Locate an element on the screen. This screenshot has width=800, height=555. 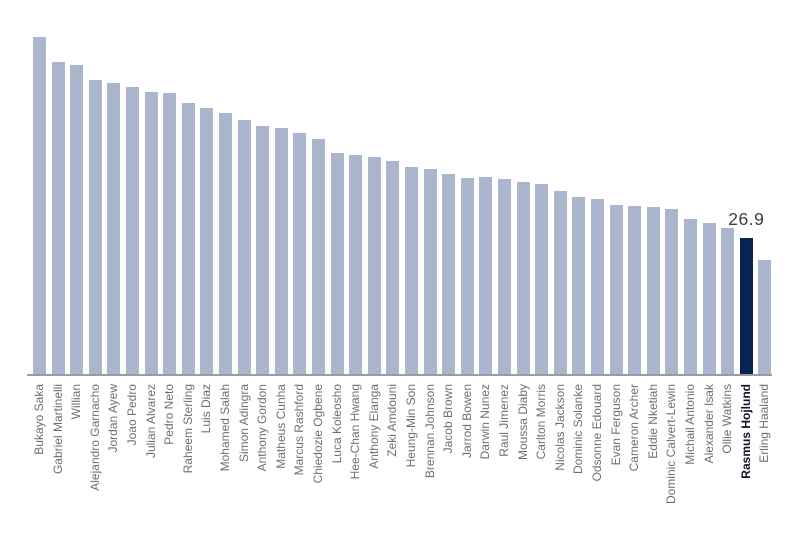
x-axis-label: Dominic Solanke is located at coordinates (578, 429).